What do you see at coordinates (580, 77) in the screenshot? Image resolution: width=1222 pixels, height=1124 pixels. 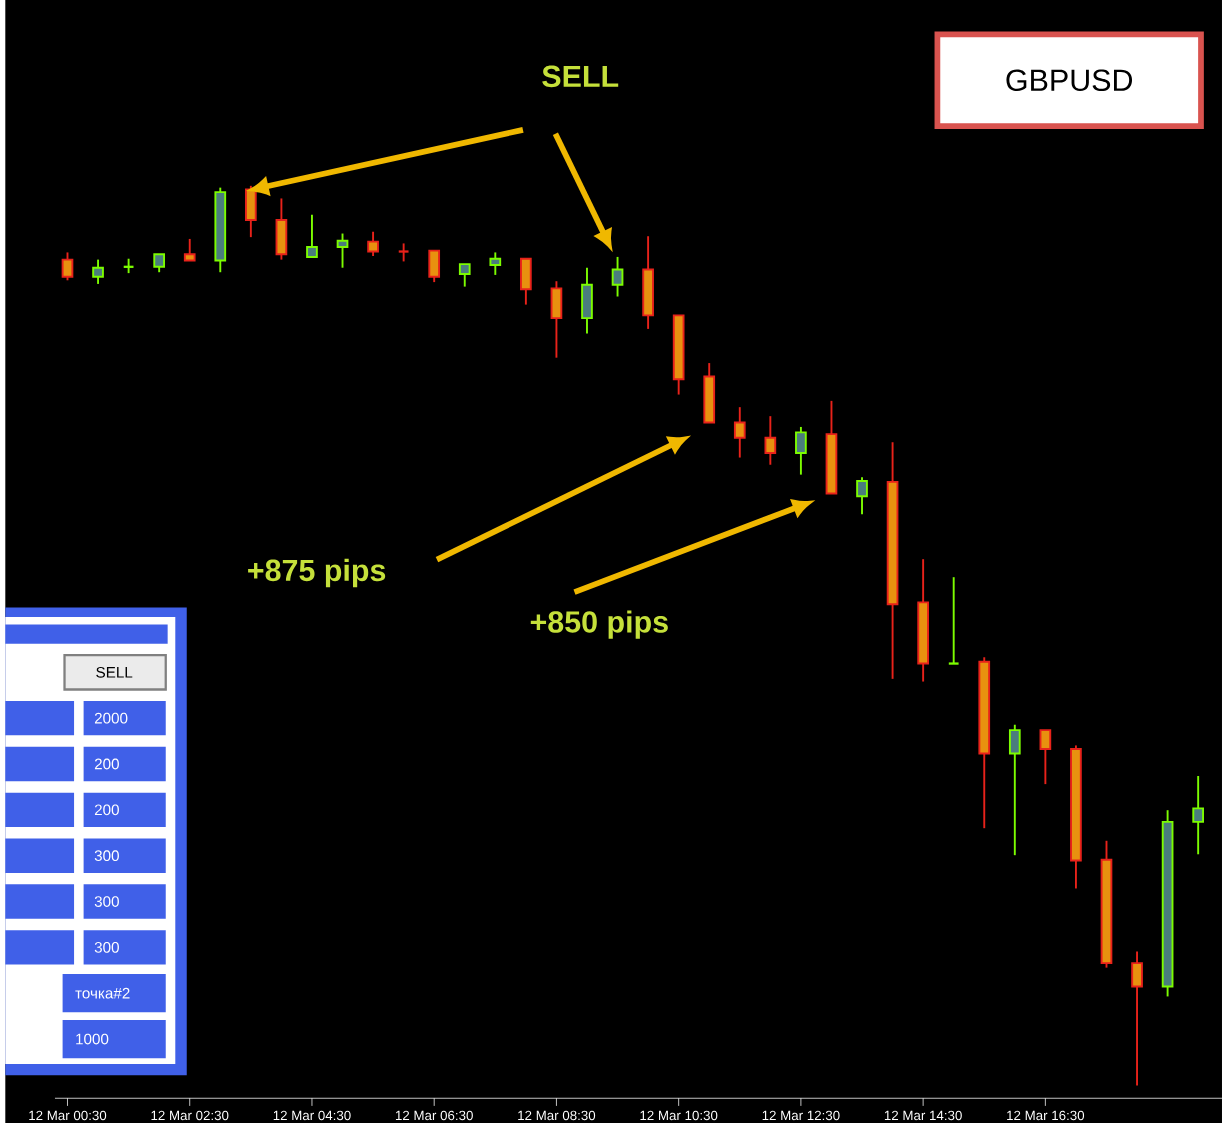 I see `text: SELL` at bounding box center [580, 77].